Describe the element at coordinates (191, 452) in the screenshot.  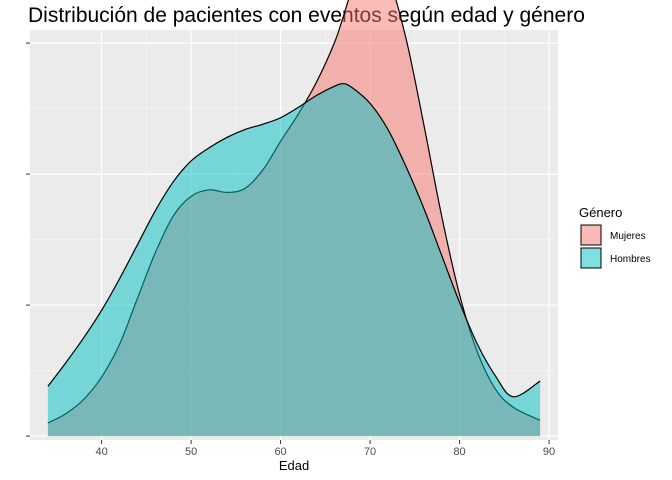
I see `x-tick-label: 50` at that location.